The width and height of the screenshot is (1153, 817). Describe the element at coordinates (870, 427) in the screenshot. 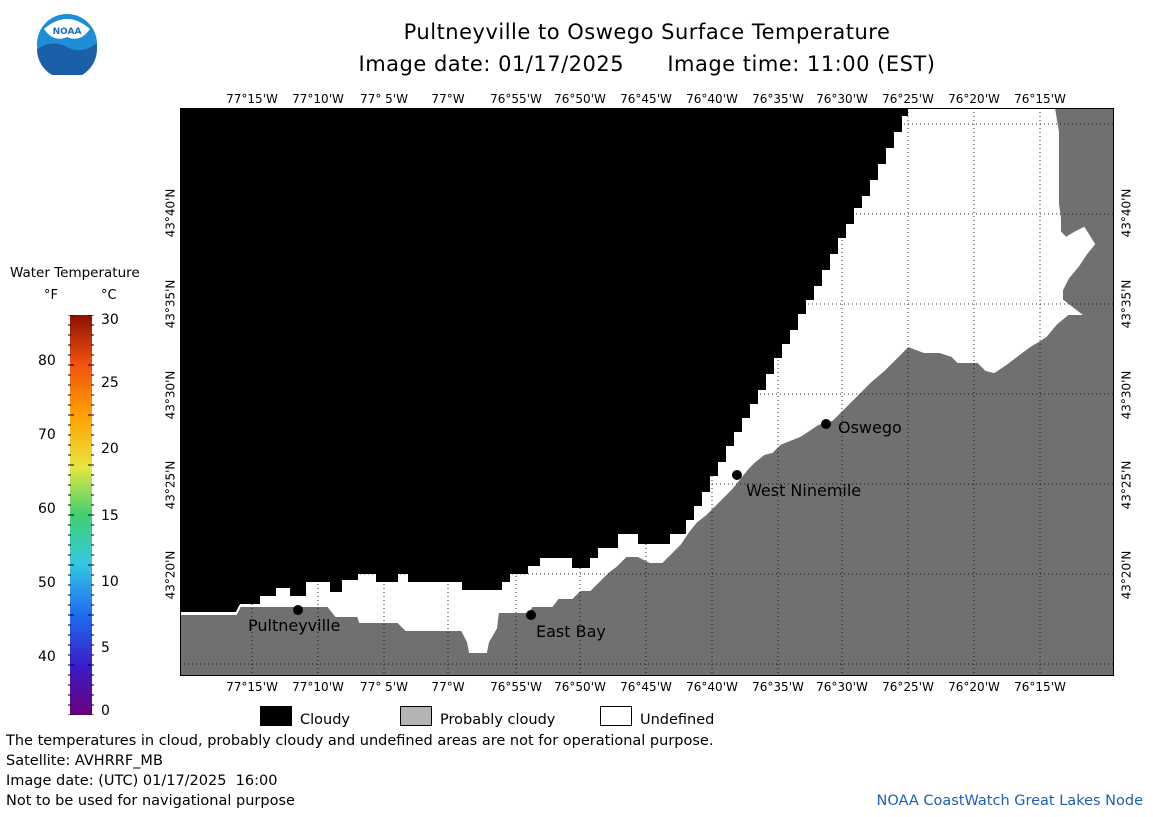

I see `place-label: Oswego` at that location.